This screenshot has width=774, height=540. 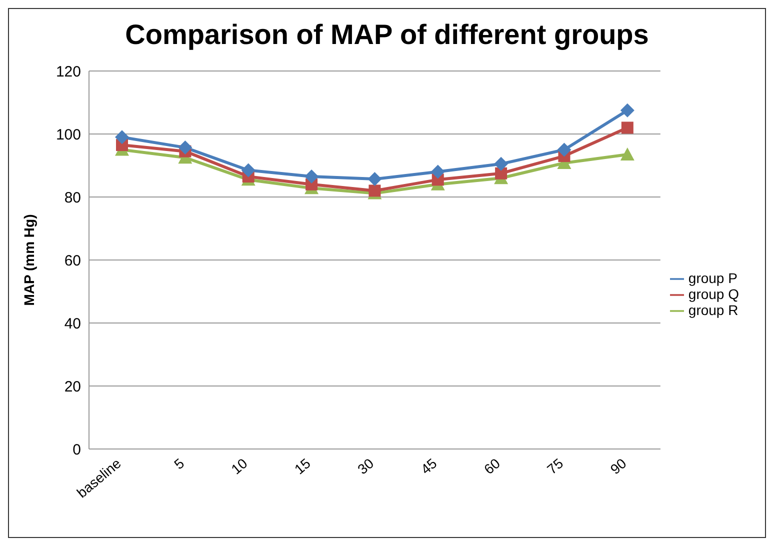 What do you see at coordinates (713, 294) in the screenshot?
I see `legend-label: group Q` at bounding box center [713, 294].